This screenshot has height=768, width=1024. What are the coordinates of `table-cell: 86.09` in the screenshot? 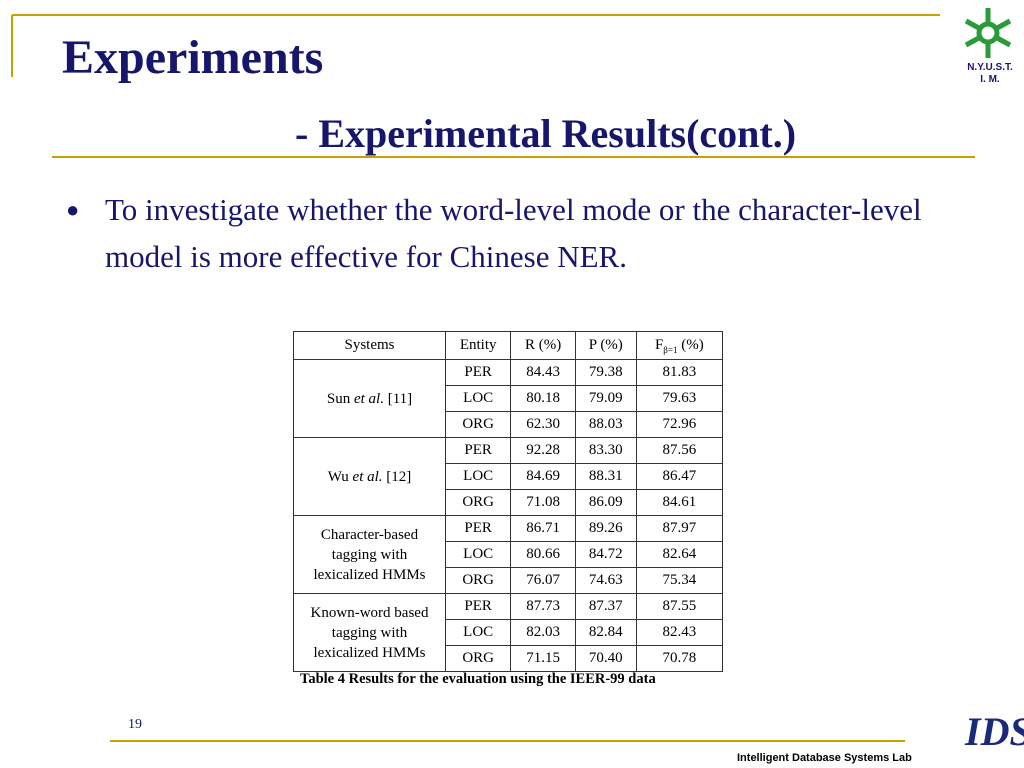 It's located at (605, 502).